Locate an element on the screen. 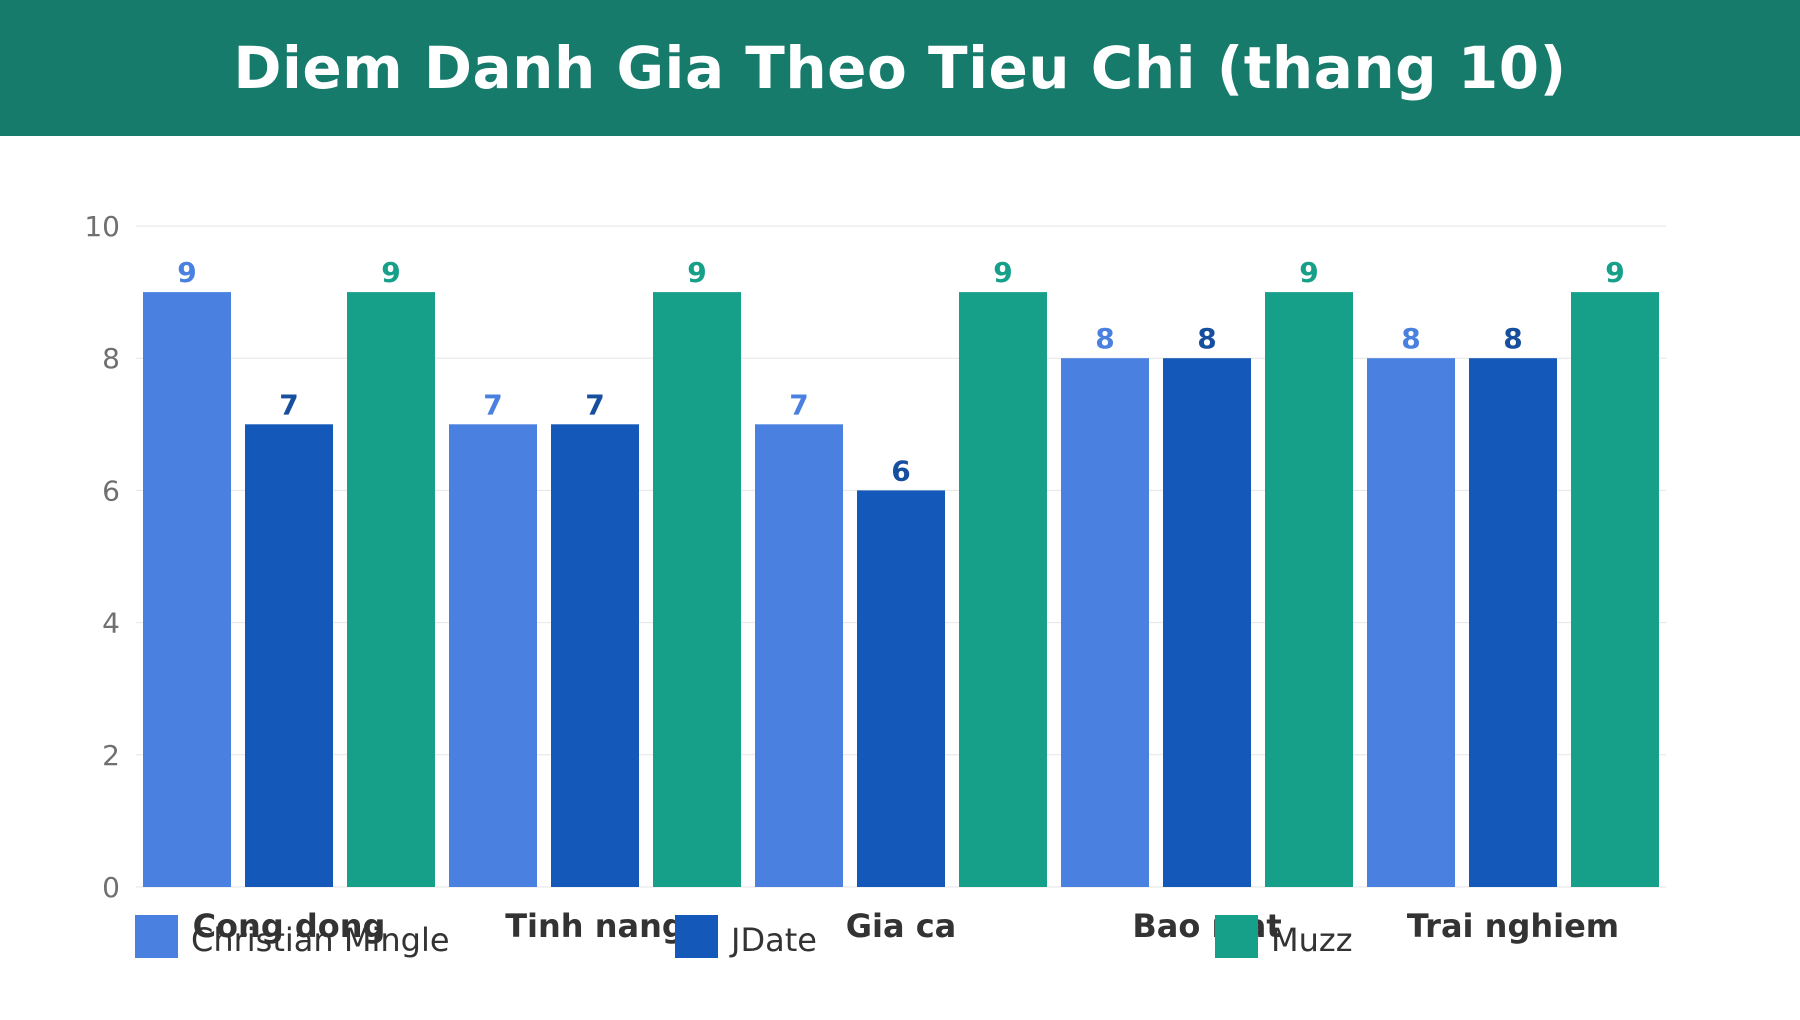 The width and height of the screenshot is (1800, 1020). legend-label: Christian Mingle is located at coordinates (320, 940).